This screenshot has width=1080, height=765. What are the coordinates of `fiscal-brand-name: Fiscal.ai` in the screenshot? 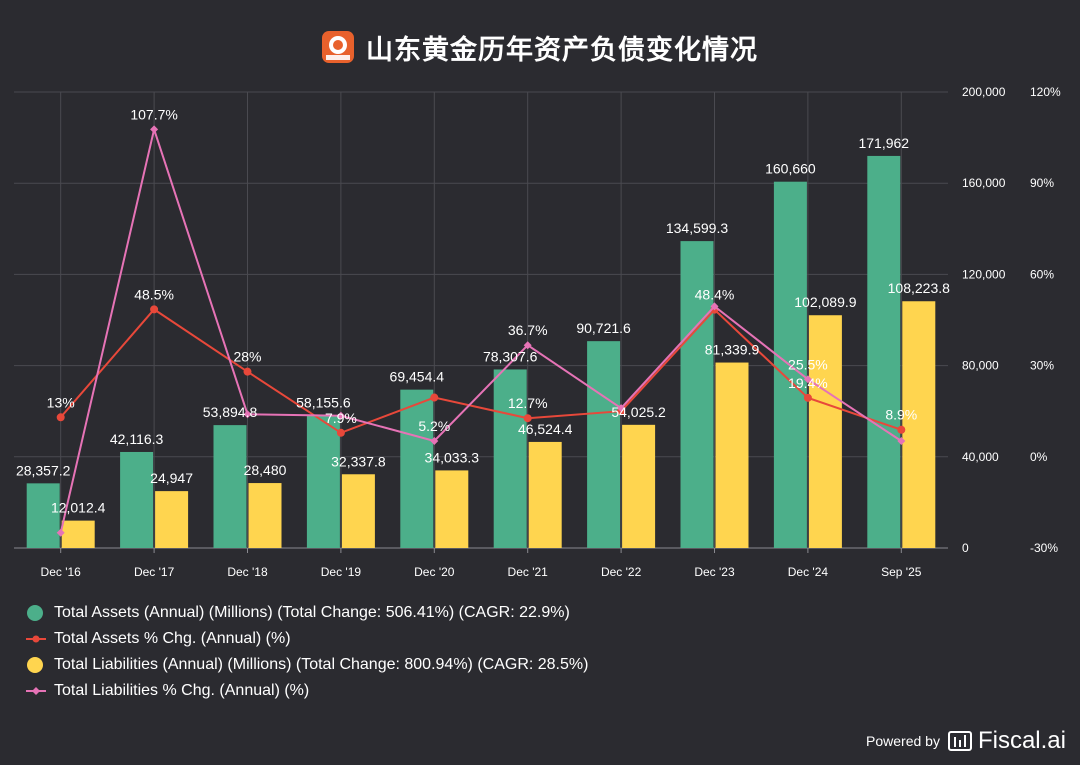 It's located at (1021, 740).